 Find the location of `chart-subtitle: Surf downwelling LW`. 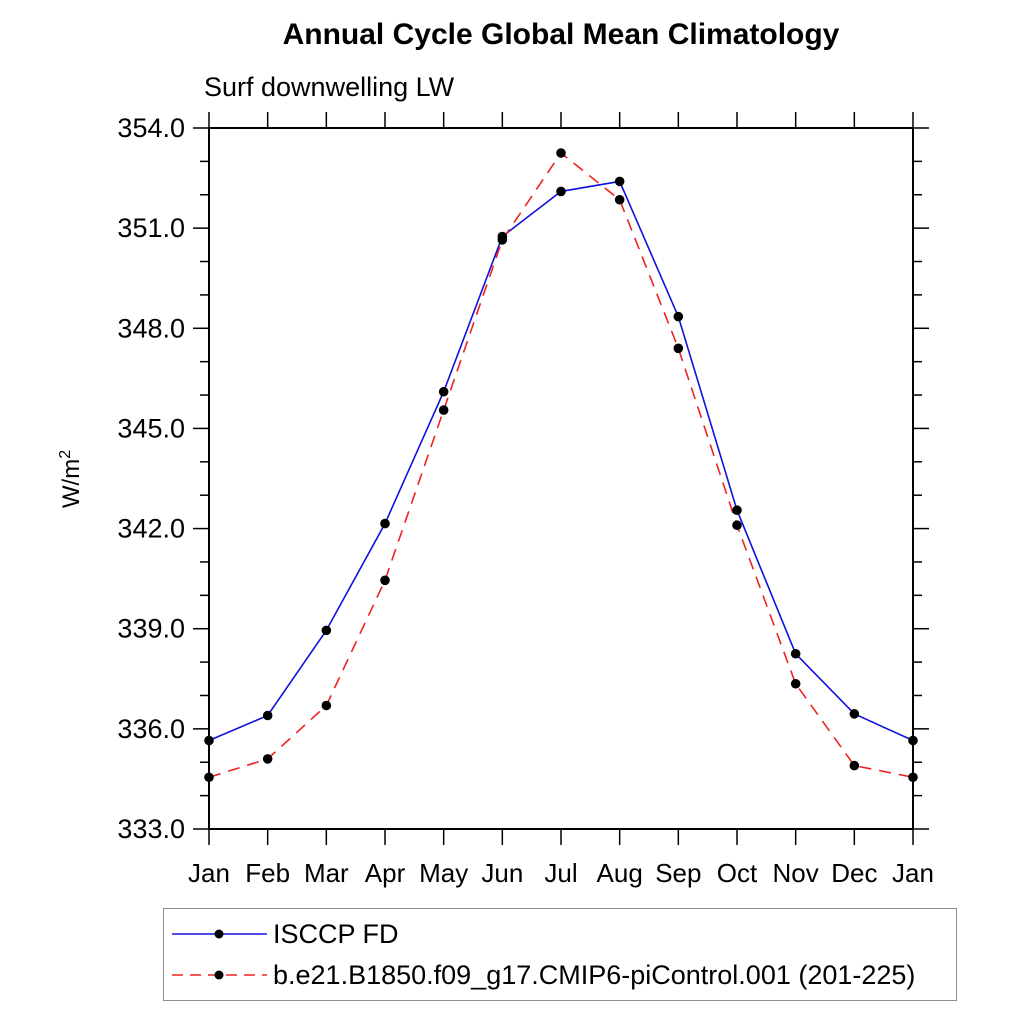

chart-subtitle: Surf downwelling LW is located at coordinates (329, 87).